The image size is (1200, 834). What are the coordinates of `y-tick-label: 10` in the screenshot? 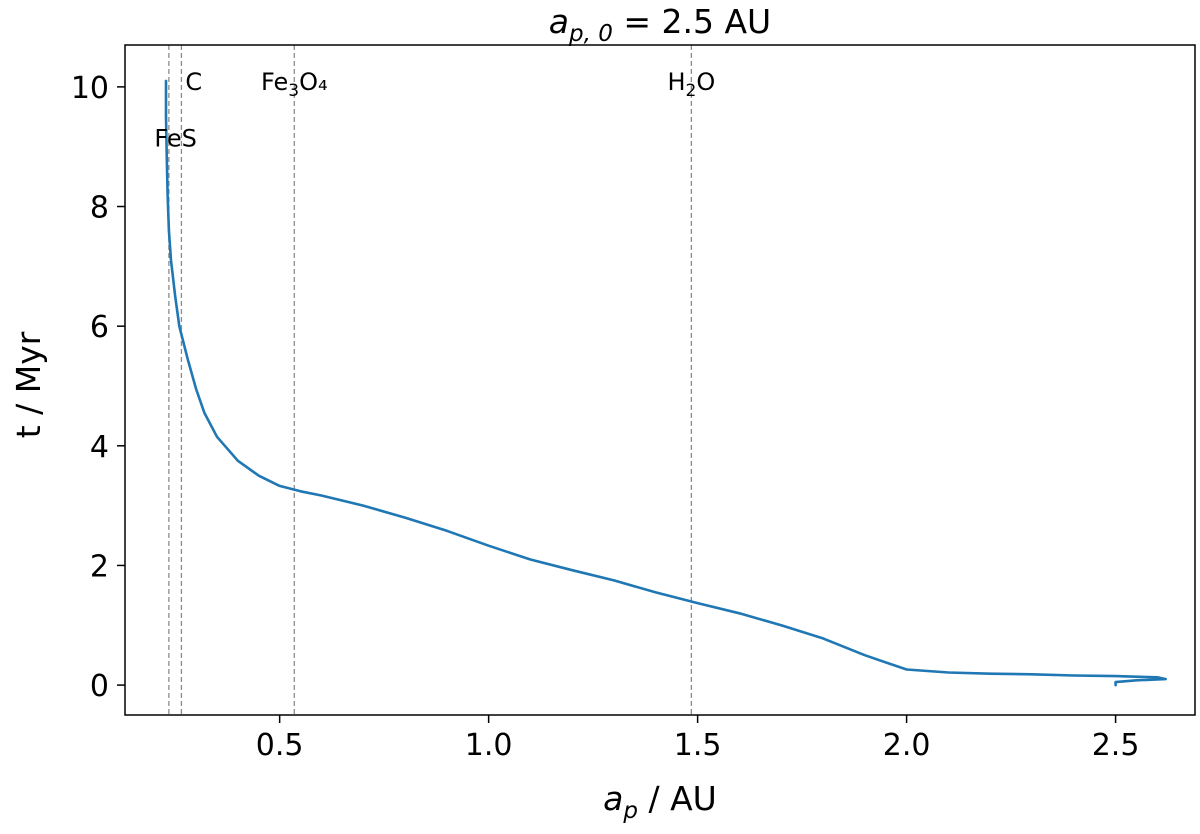 It's located at (90, 88).